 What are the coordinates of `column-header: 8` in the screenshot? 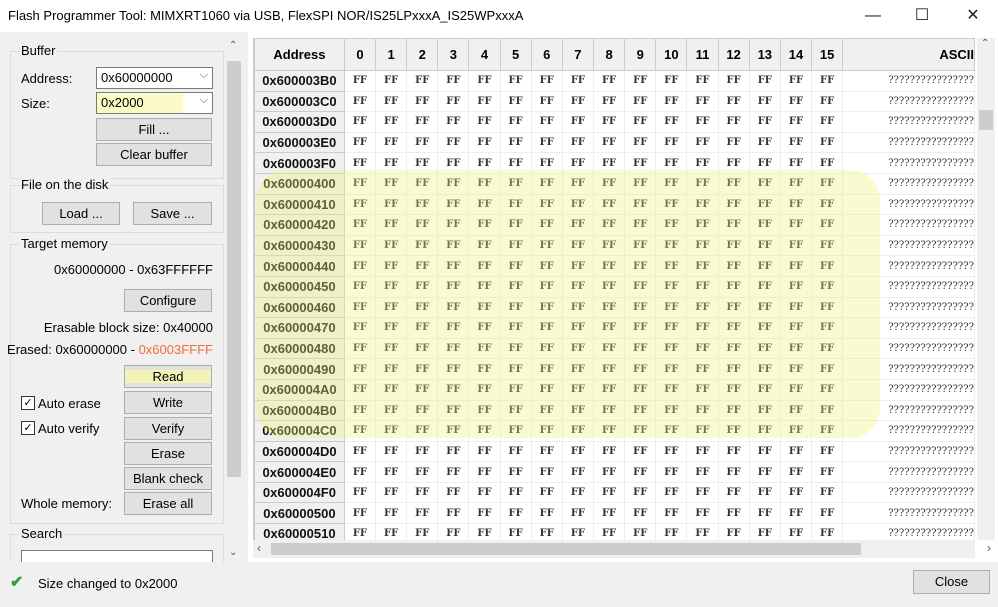 It's located at (609, 54).